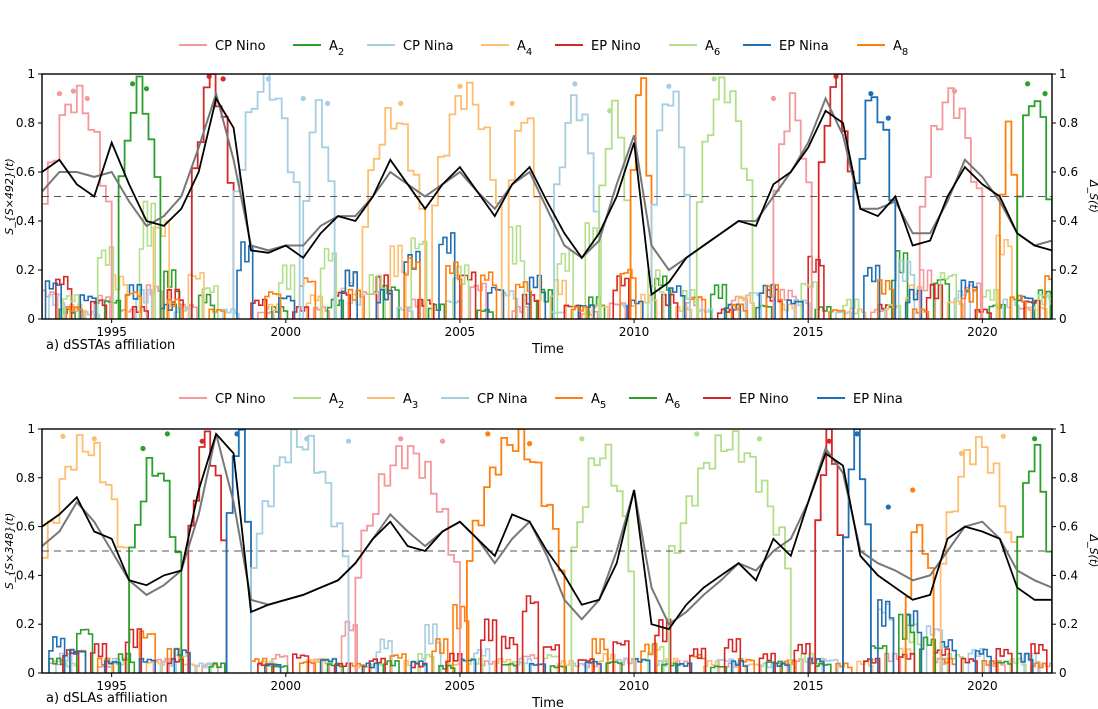 The height and width of the screenshot is (709, 1098). Describe the element at coordinates (982, 686) in the screenshot. I see `x-tick-label: 2020` at that location.